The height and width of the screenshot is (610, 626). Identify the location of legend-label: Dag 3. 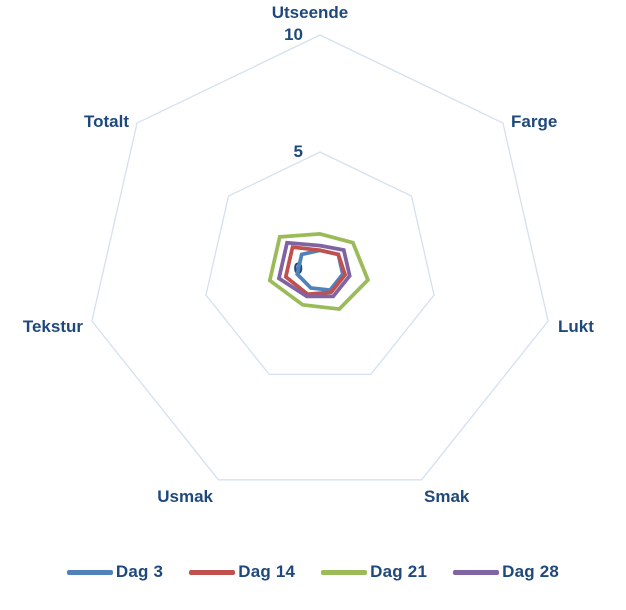
(139, 571).